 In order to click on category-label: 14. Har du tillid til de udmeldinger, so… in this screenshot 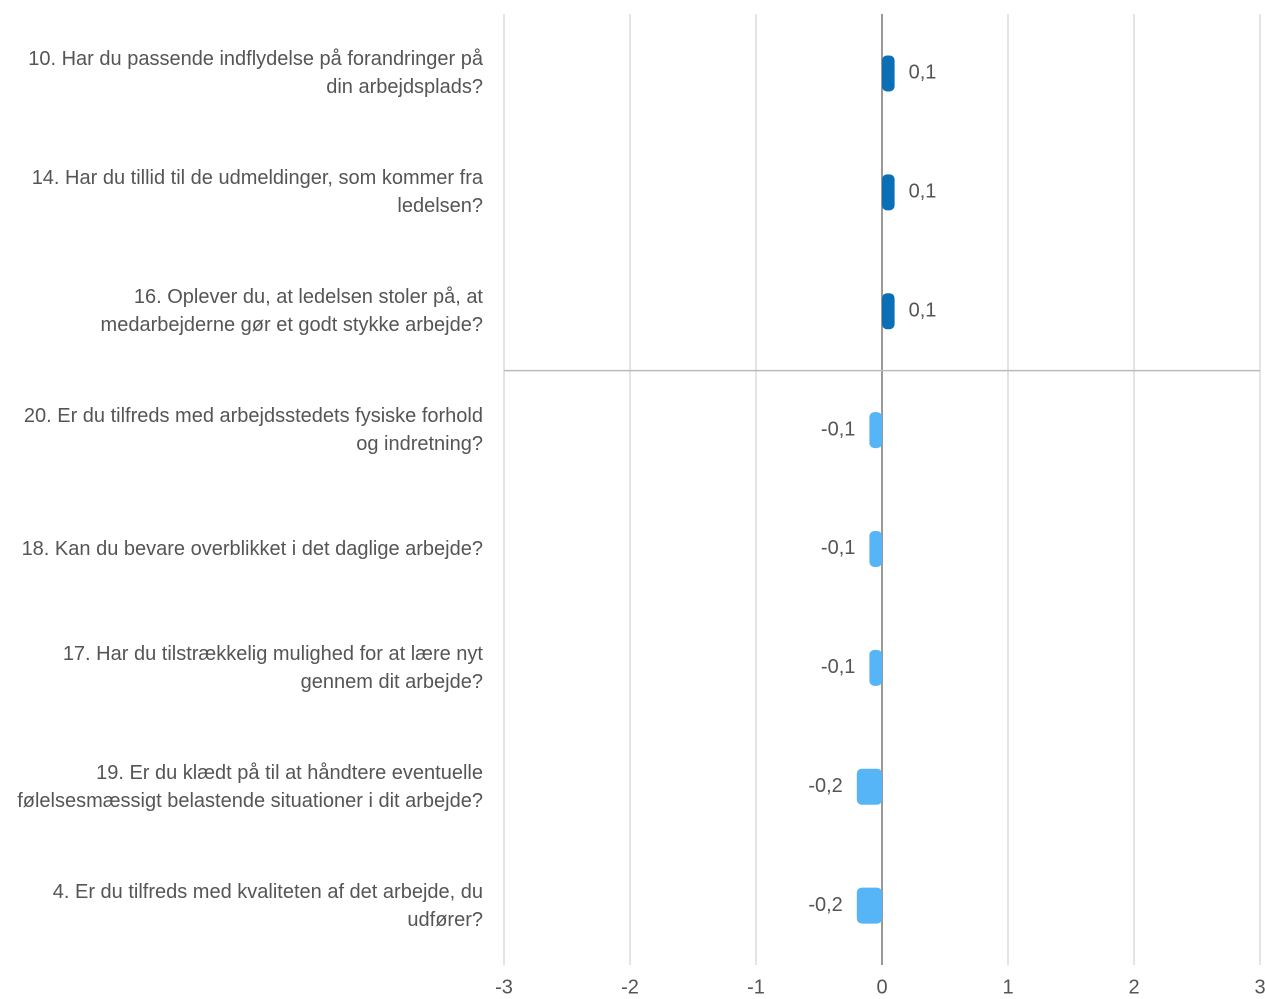, I will do `click(257, 192)`.